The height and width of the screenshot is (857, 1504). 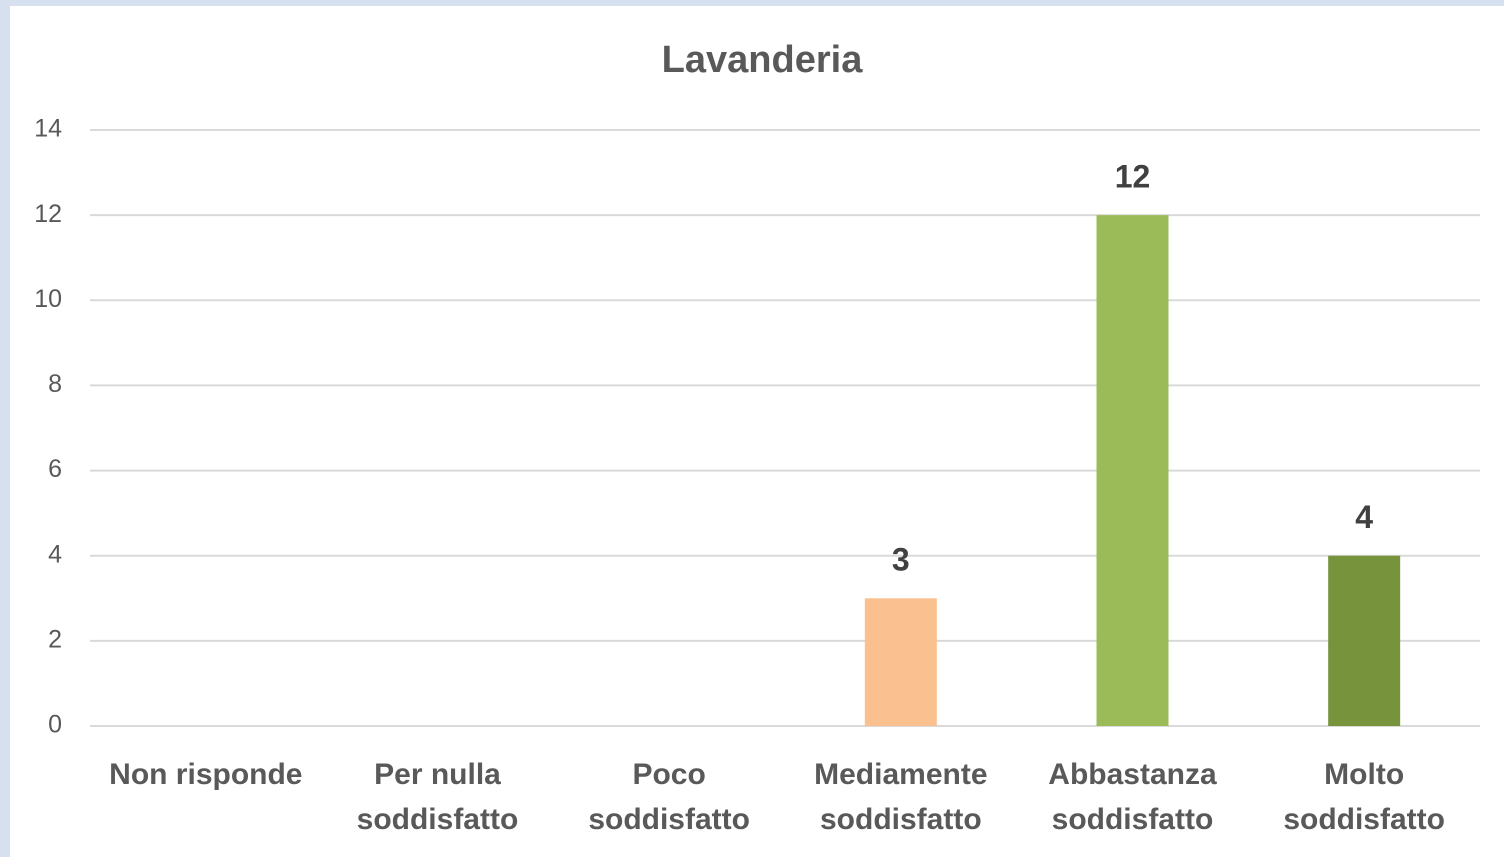 I want to click on x-tick-label: Non risponde, so click(x=206, y=774).